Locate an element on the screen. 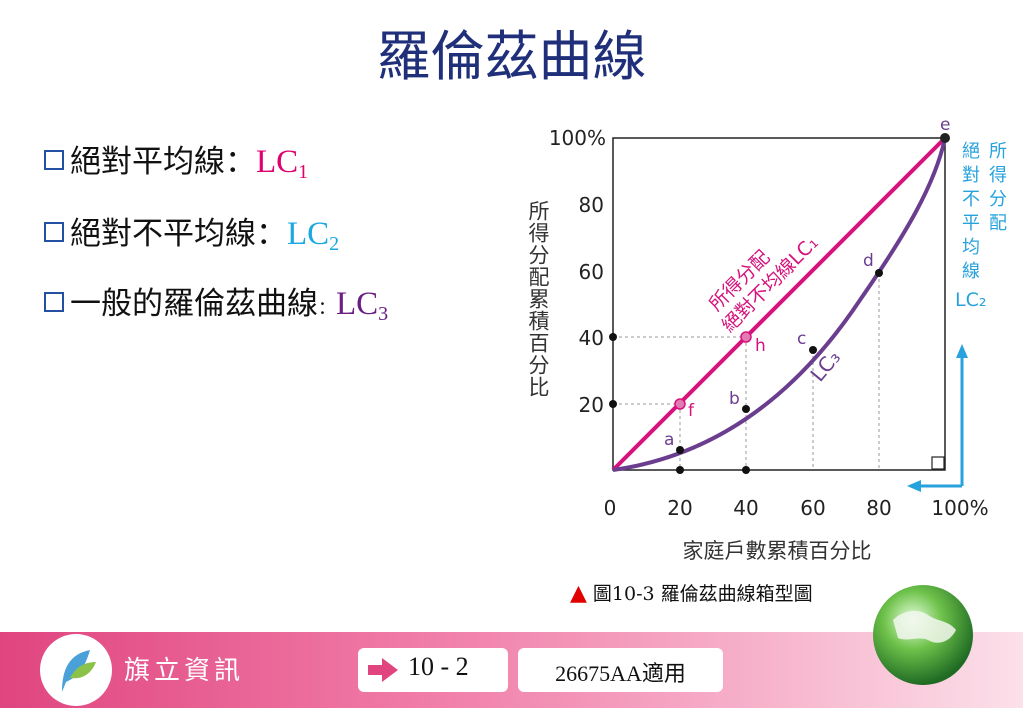 This screenshot has height=710, width=1023. figure-caption: ▲ 圖10-3 羅倫茲曲線箱型圖 is located at coordinates (691, 592).